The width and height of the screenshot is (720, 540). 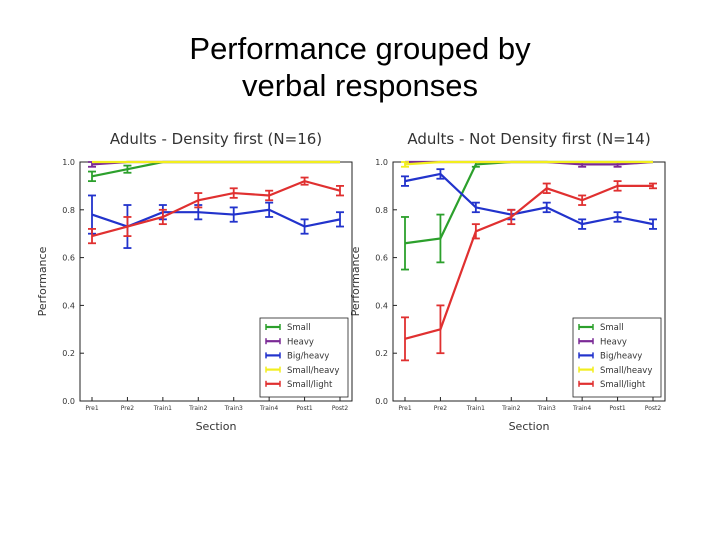 What do you see at coordinates (360, 85) in the screenshot?
I see `slide-title-line-2: verbal responses` at bounding box center [360, 85].